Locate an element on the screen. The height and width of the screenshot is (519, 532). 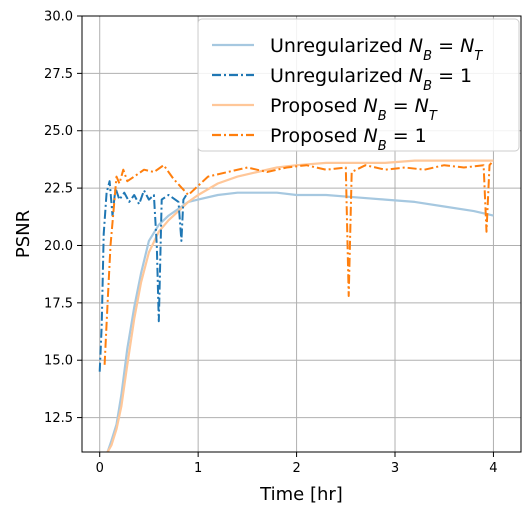
legend-label-0: Unregularized NB = NT is located at coordinates (376, 49).